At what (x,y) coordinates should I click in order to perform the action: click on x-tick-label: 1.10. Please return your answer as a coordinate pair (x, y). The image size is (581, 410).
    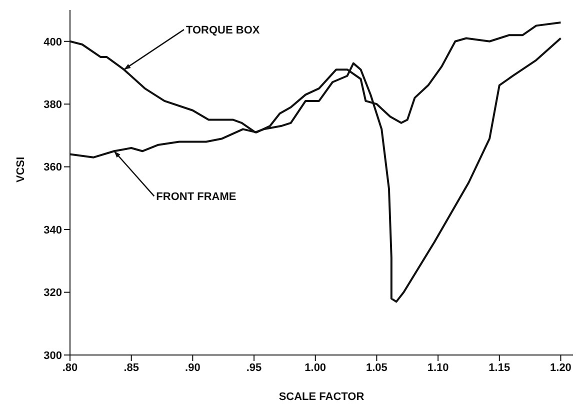
    Looking at the image, I should click on (438, 368).